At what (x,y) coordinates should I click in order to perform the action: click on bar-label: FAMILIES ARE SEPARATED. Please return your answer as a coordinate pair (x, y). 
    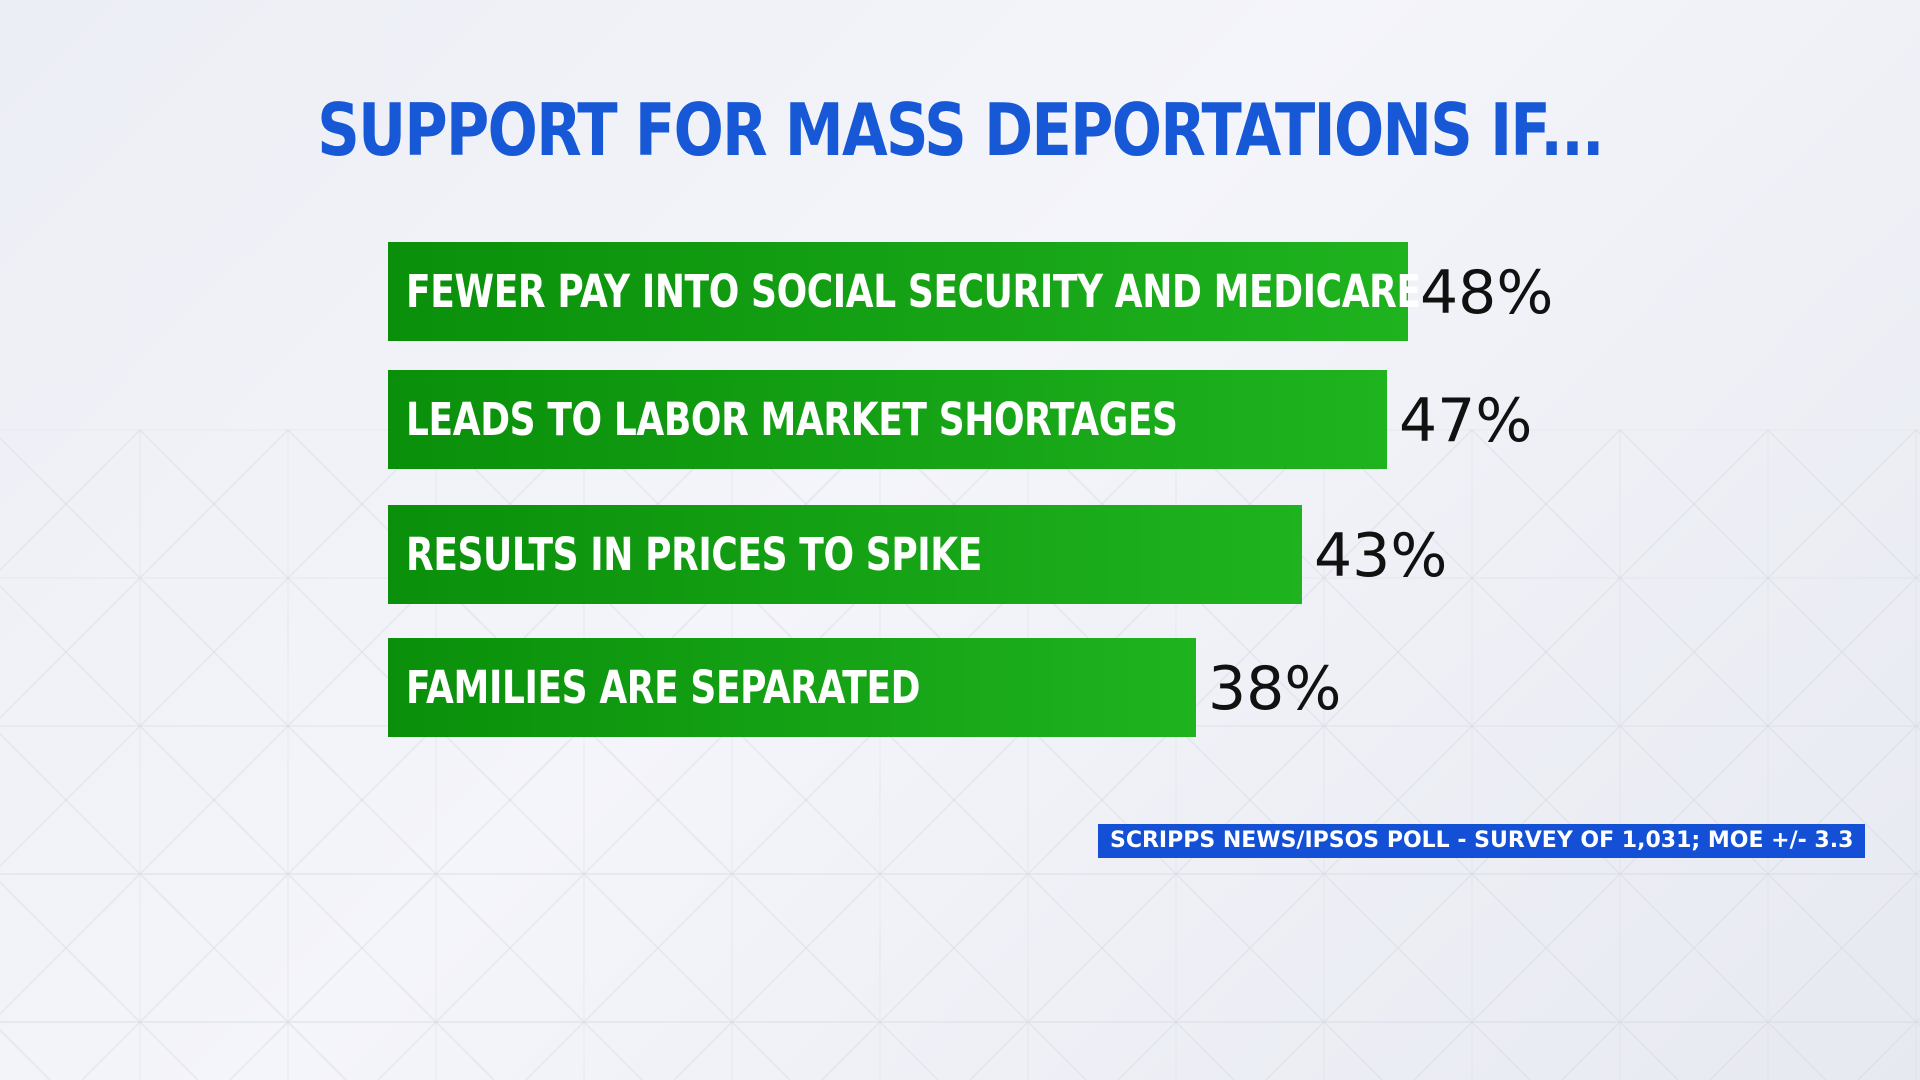
    Looking at the image, I should click on (663, 687).